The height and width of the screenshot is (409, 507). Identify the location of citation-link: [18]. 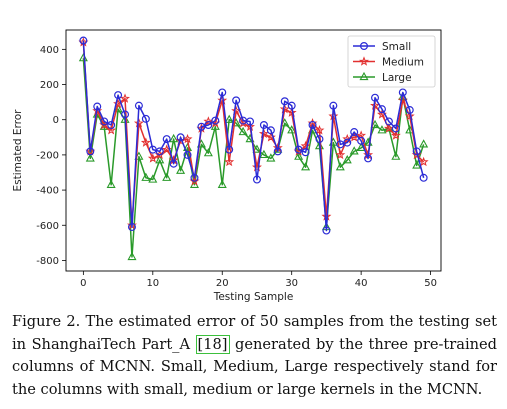
(212, 344).